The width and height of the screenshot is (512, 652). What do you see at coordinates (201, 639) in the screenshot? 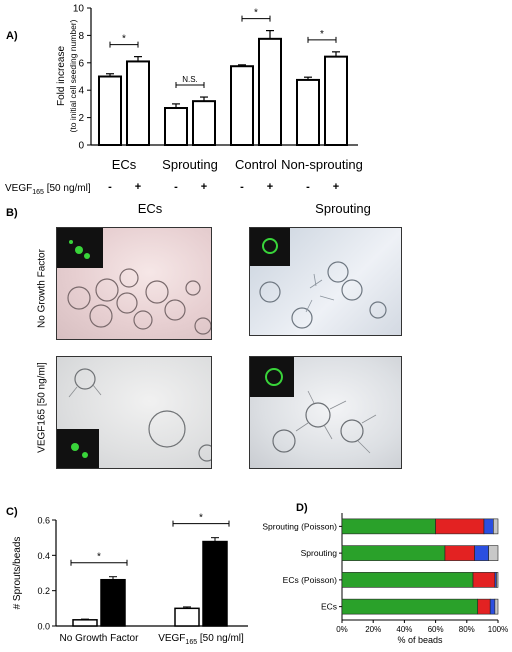
I see `group-label: VEGF165 [50 ng/ml]` at bounding box center [201, 639].